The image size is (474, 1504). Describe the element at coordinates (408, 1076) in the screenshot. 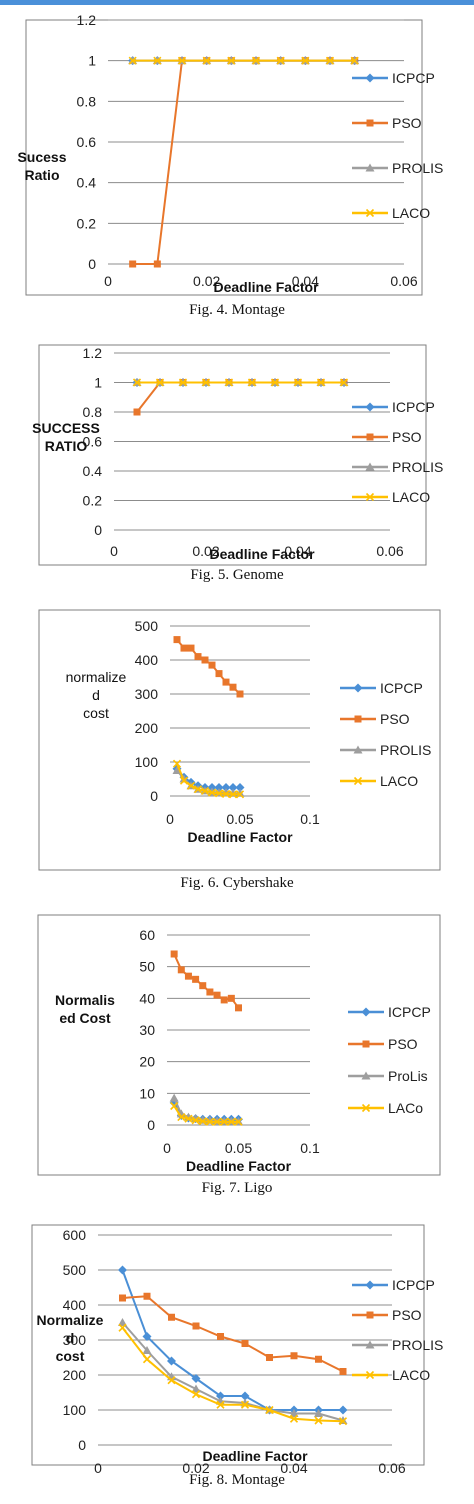

I see `legend-label: ProLis` at that location.